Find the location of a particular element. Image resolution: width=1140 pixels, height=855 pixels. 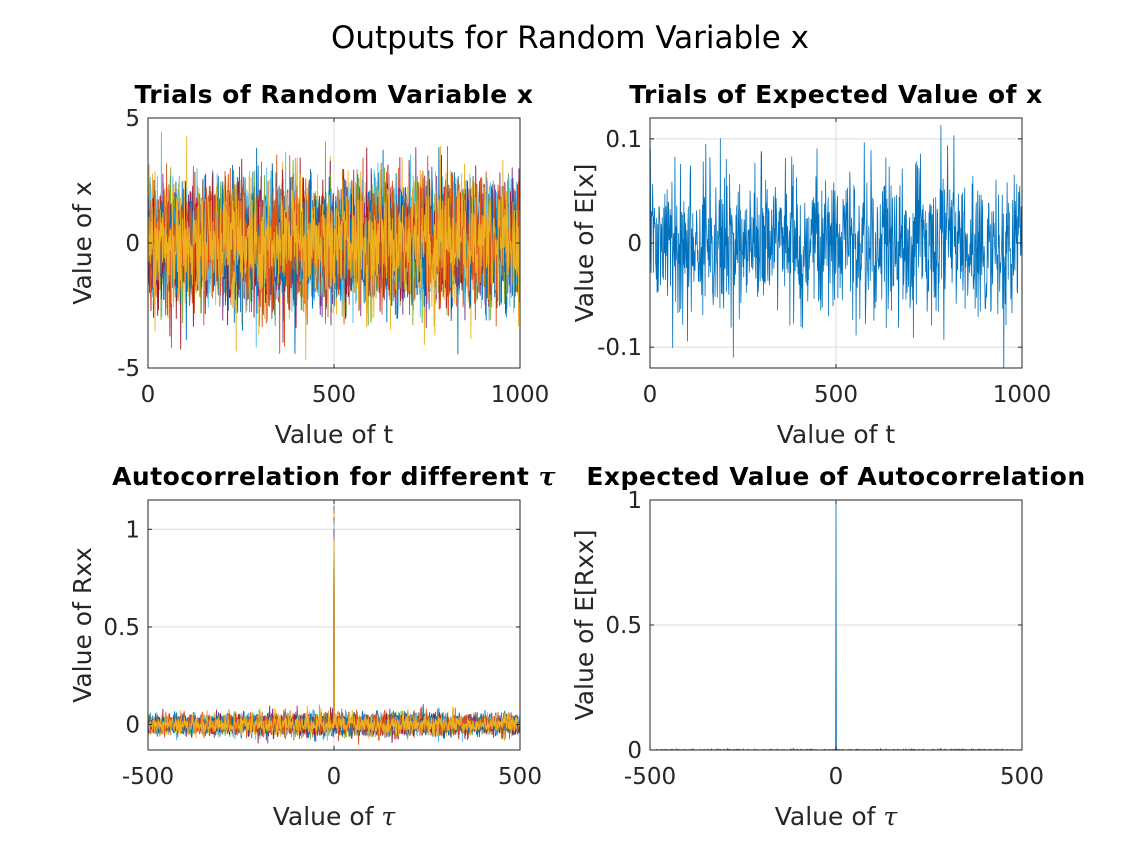

y-tick-label: 0.1 is located at coordinates (623, 140).